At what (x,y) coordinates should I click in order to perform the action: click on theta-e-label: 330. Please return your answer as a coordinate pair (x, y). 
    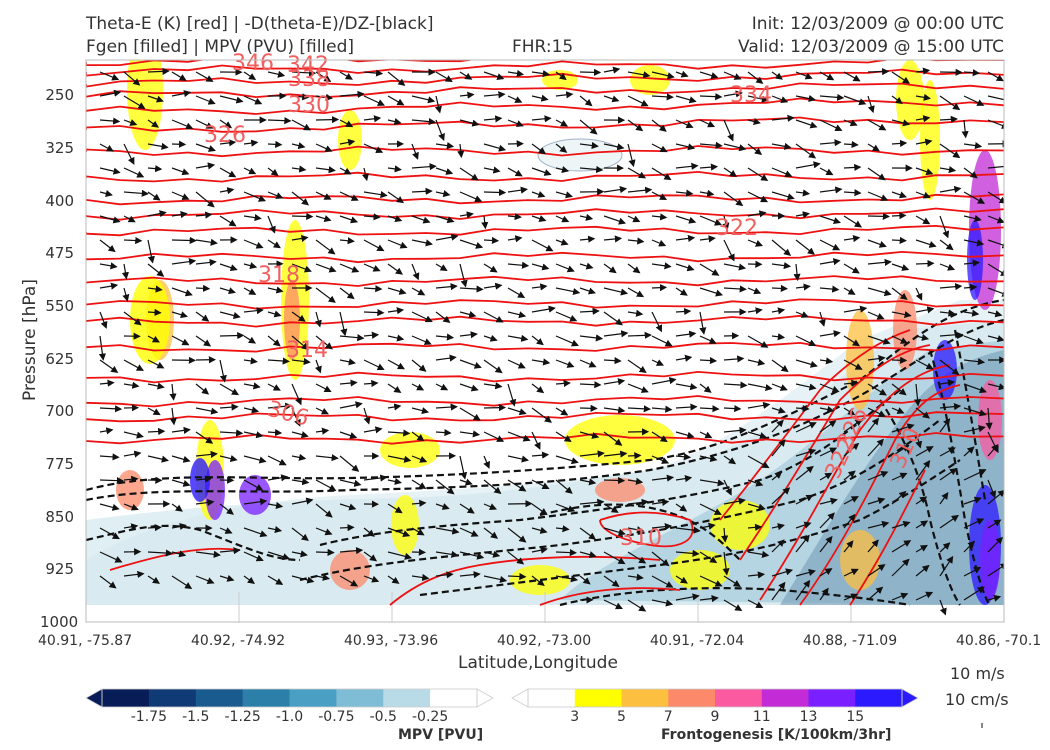
    Looking at the image, I should click on (309, 105).